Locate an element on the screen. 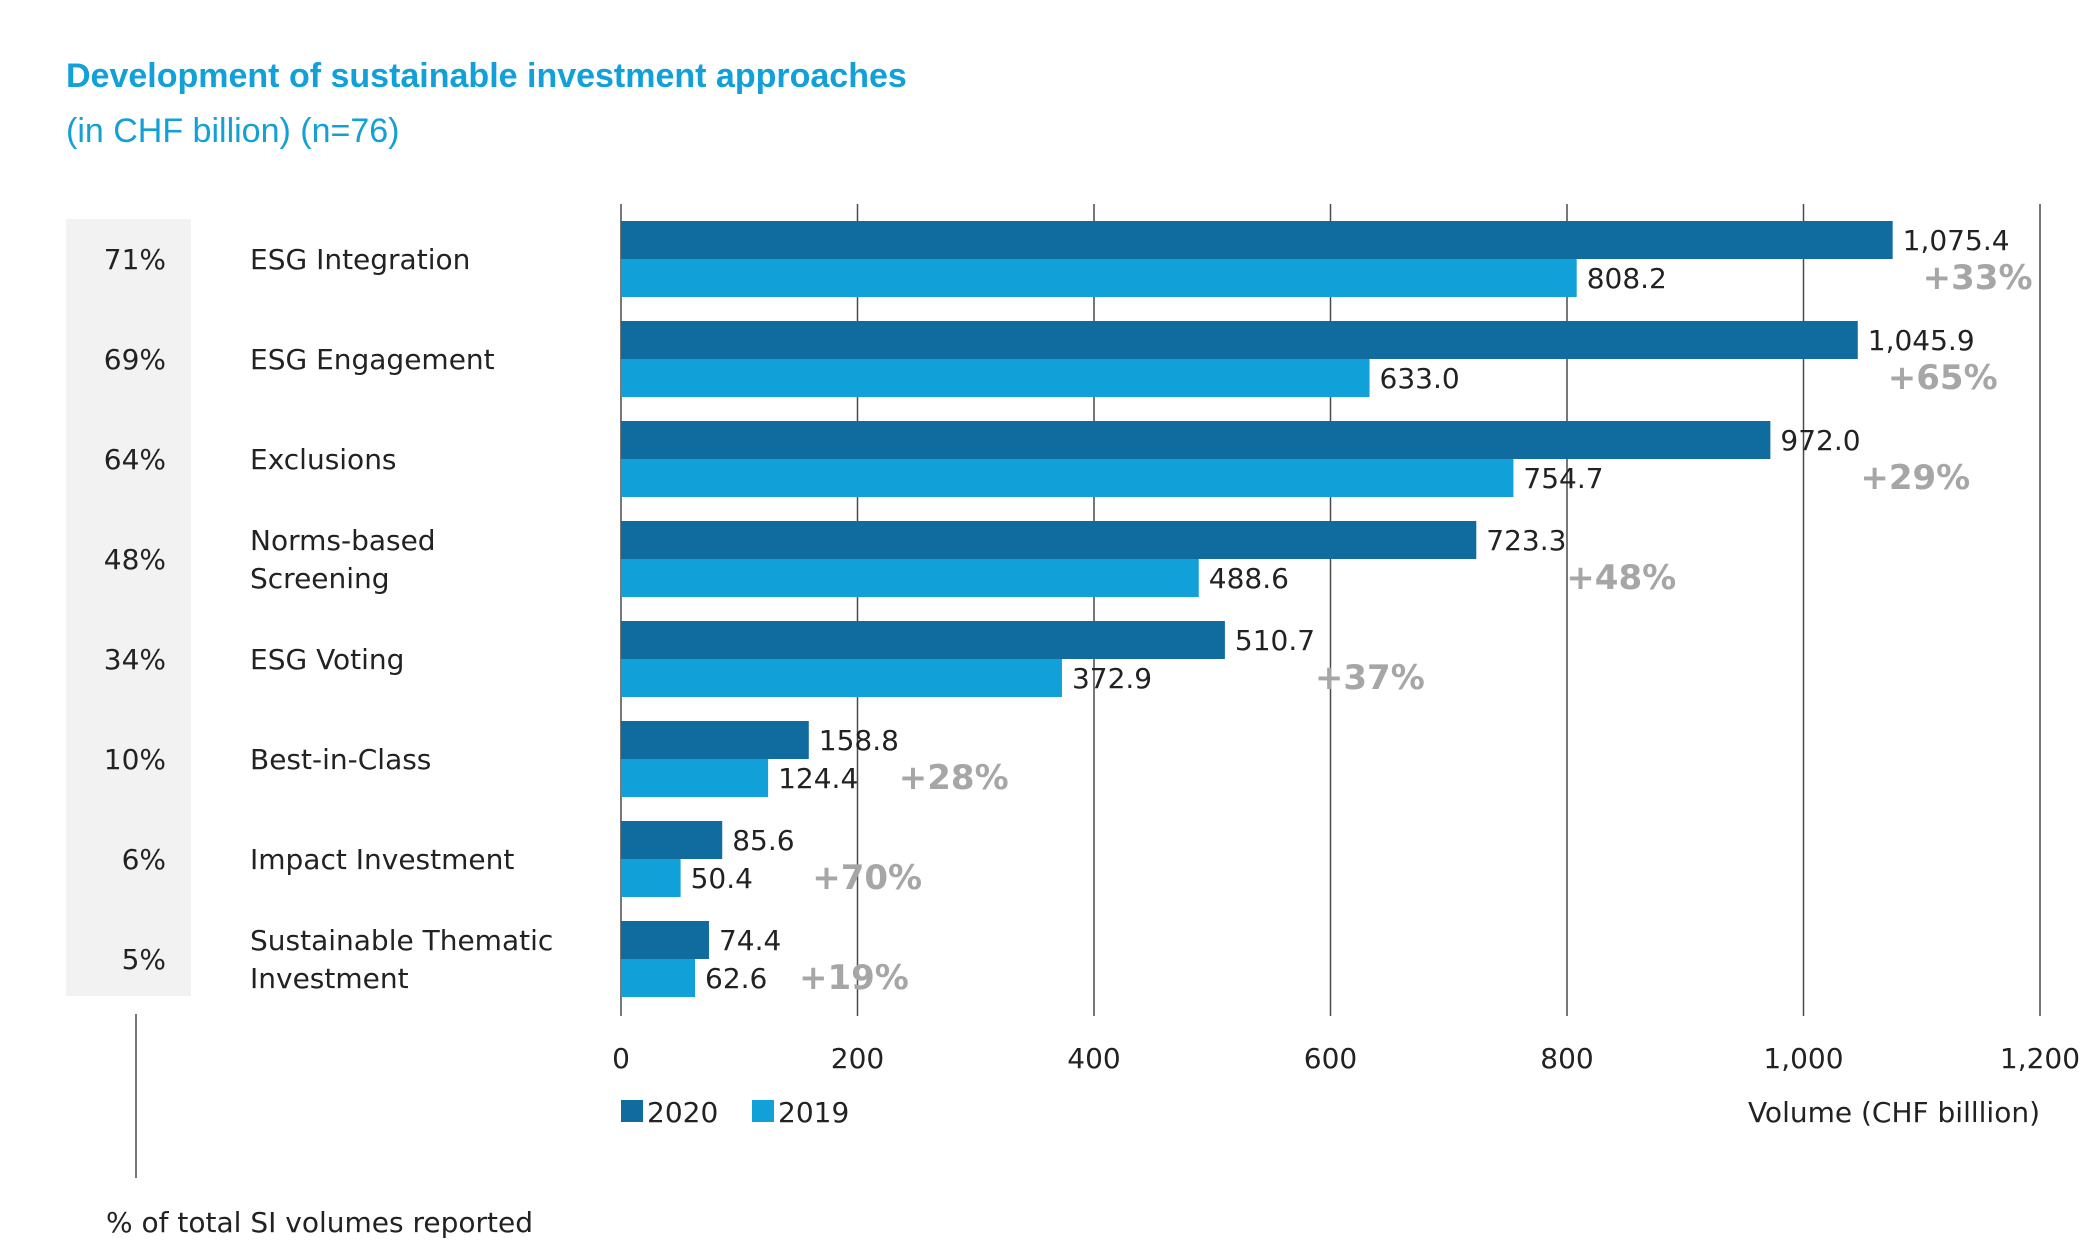  category-label: Impact Investment is located at coordinates (382, 859).